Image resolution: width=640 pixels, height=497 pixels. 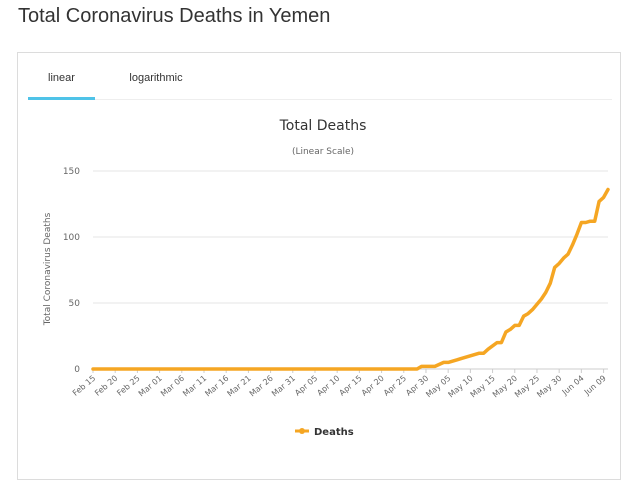 What do you see at coordinates (351, 386) in the screenshot?
I see `x-tick-label: Apr 15` at bounding box center [351, 386].